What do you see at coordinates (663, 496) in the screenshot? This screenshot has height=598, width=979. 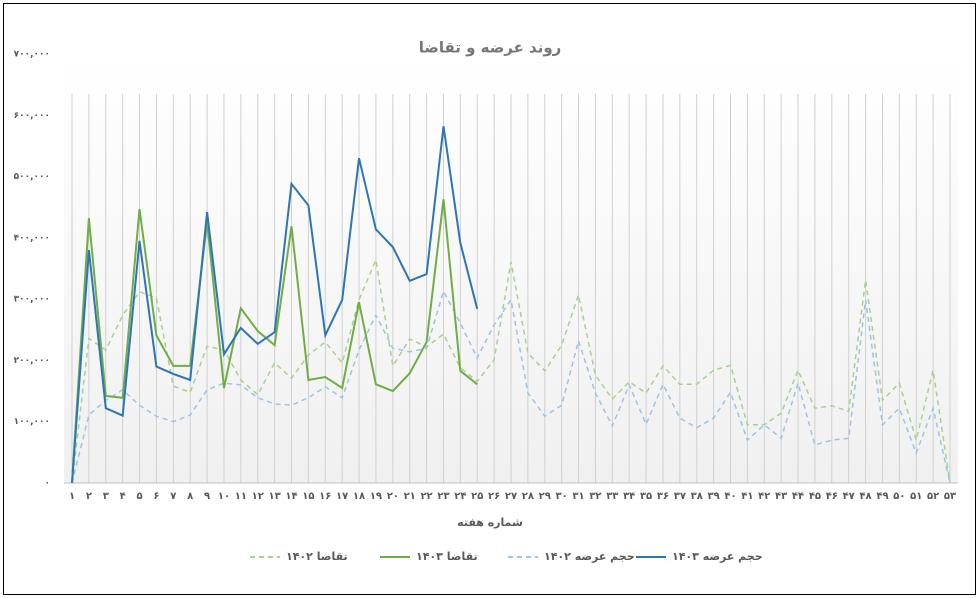 I see `x-tick-label: ۳۶` at bounding box center [663, 496].